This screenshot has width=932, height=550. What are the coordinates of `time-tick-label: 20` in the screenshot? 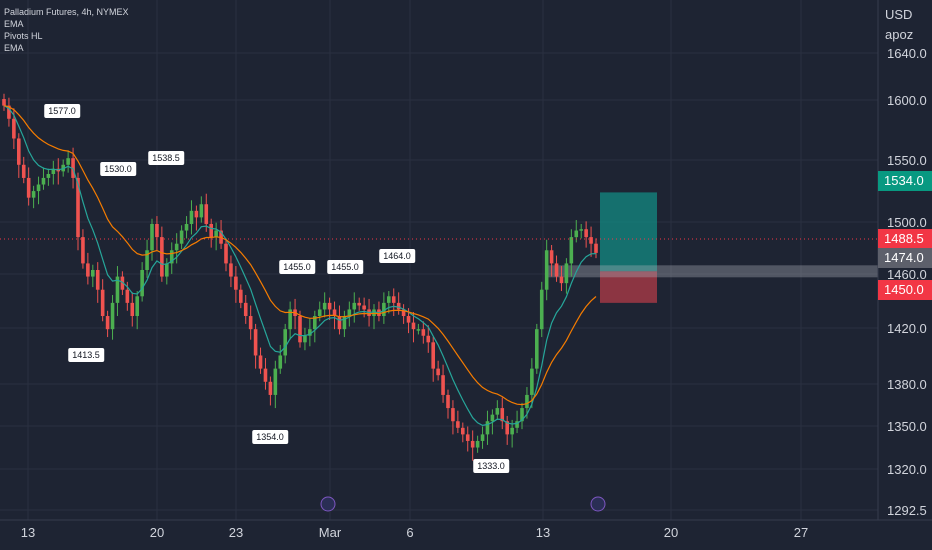 It's located at (671, 532).